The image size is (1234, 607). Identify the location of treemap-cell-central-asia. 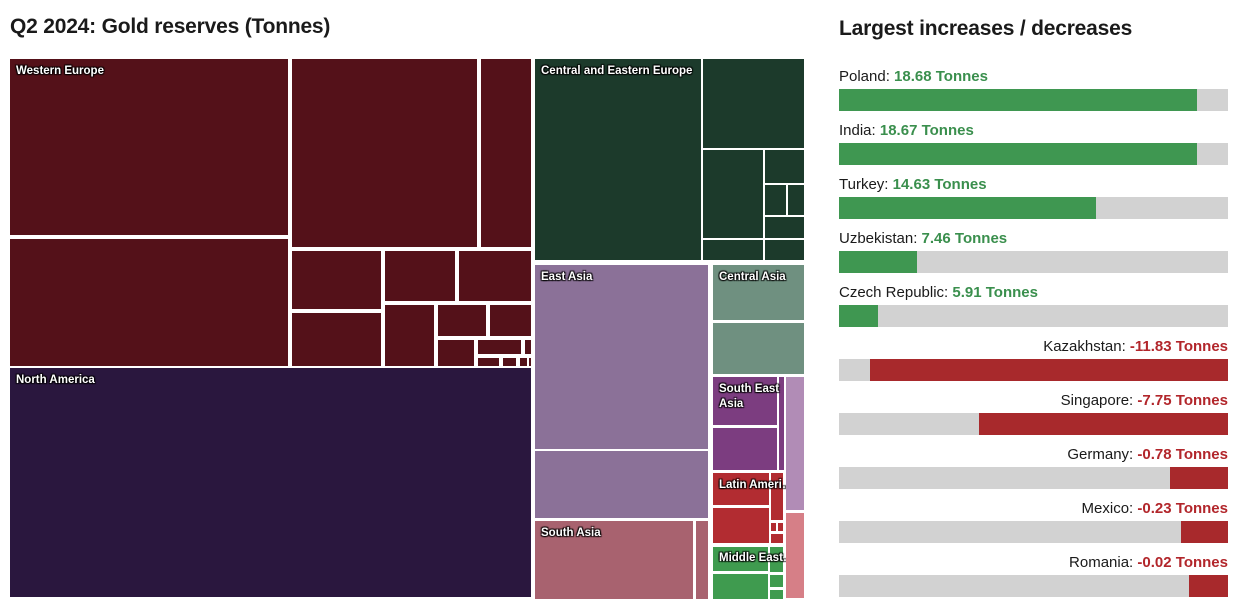
(758, 292).